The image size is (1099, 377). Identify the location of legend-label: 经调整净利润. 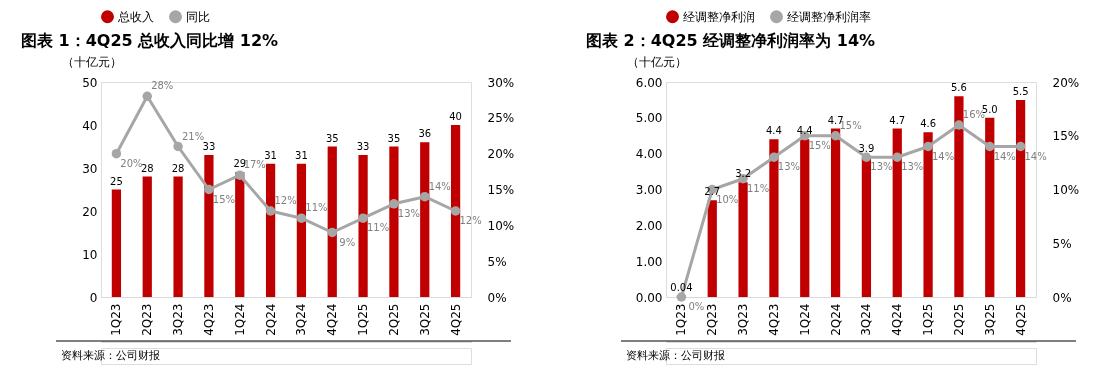
(719, 16).